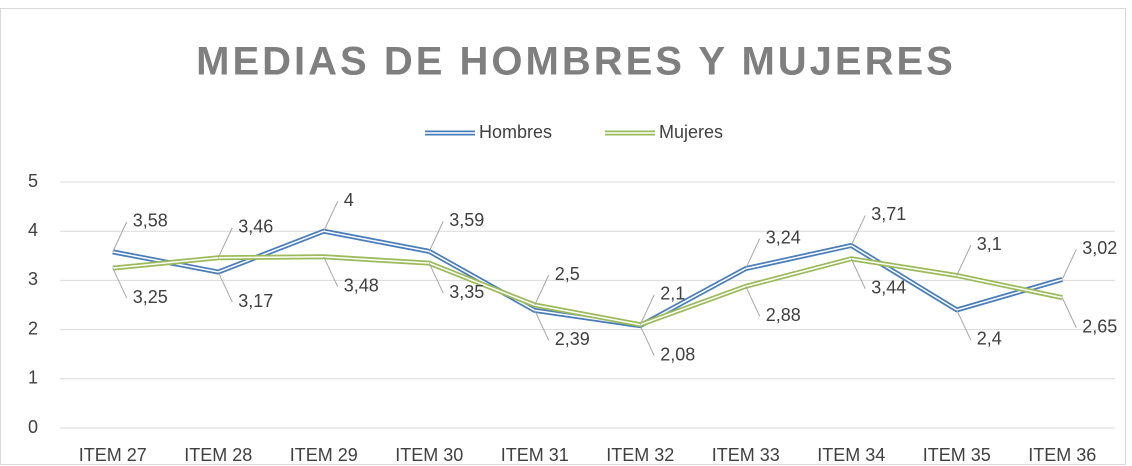 Image resolution: width=1132 pixels, height=466 pixels. I want to click on data-label: 2,88, so click(783, 315).